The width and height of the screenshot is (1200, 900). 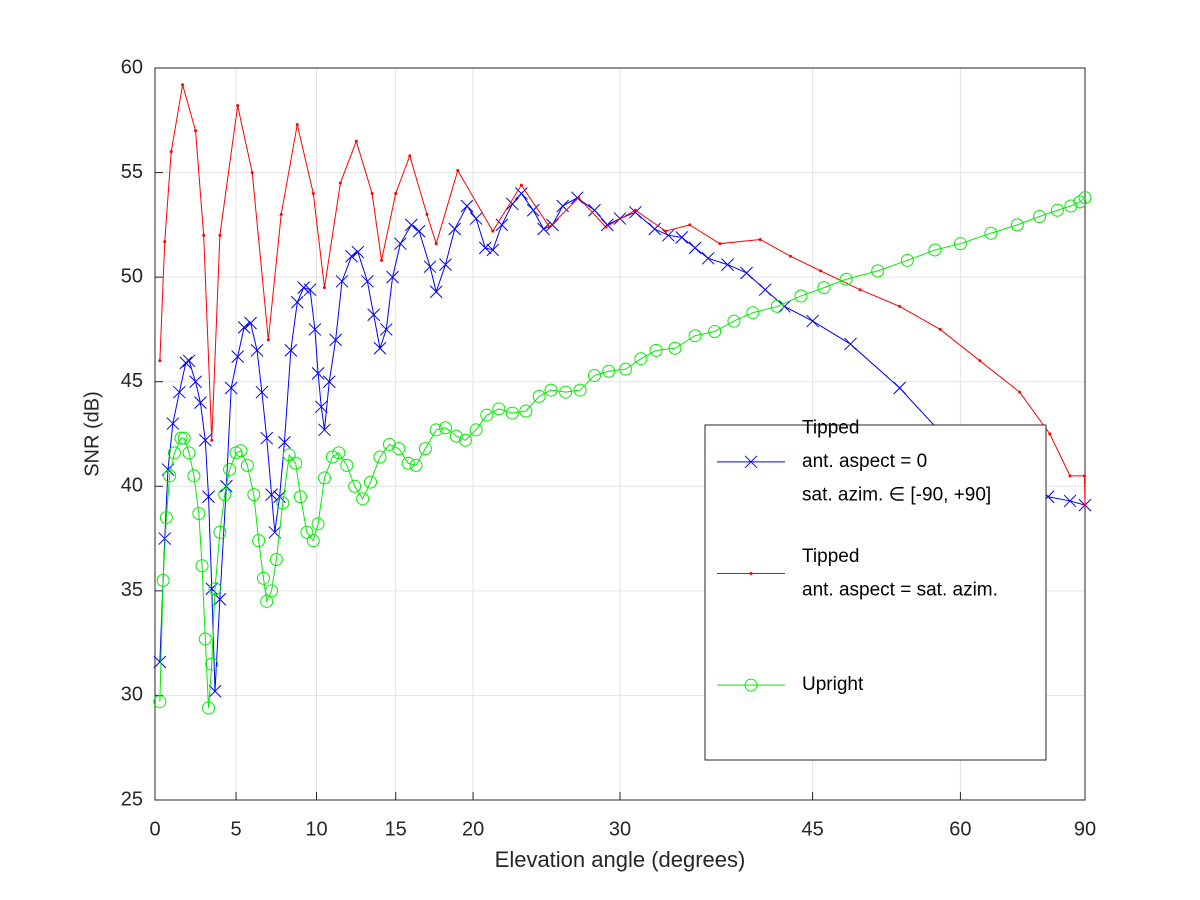 What do you see at coordinates (132, 67) in the screenshot?
I see `y-tick-label: 60` at bounding box center [132, 67].